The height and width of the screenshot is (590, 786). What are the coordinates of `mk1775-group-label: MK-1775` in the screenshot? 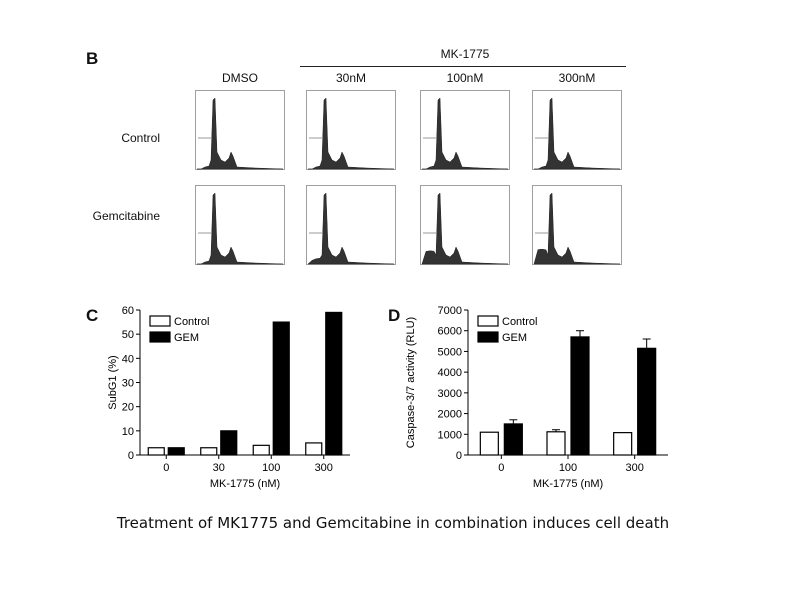 It's located at (465, 54).